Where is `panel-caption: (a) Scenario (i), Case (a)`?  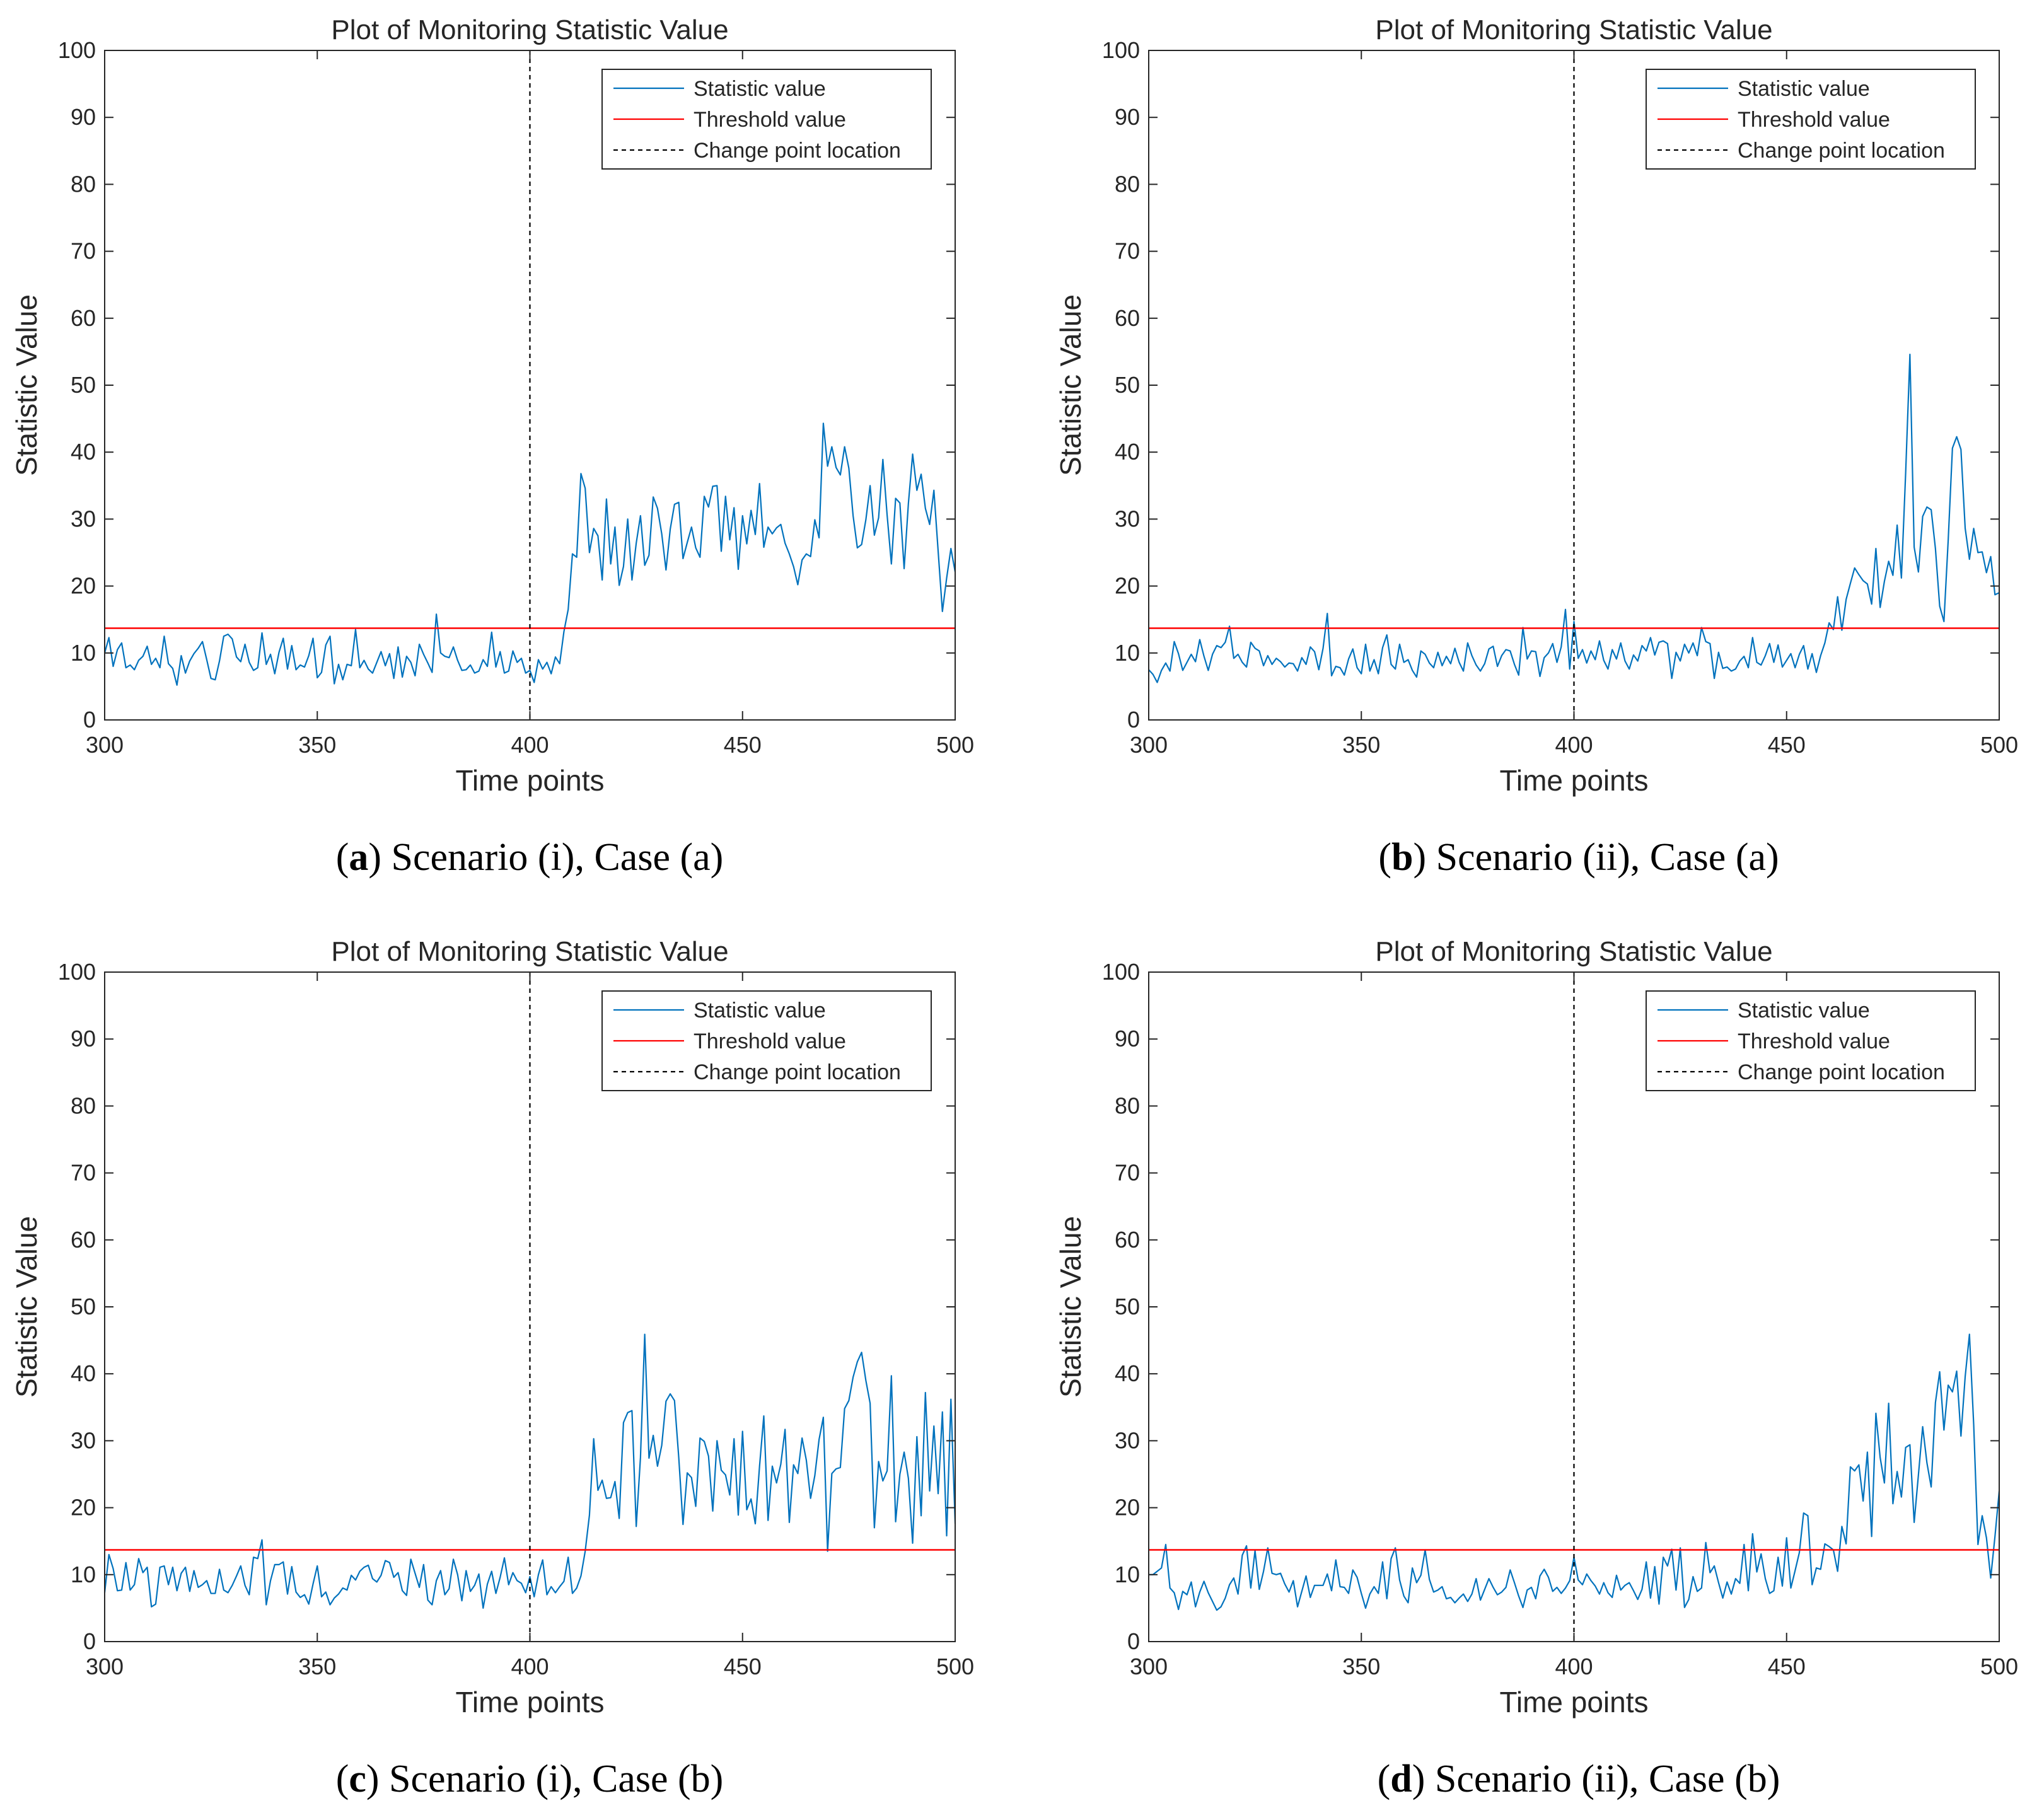 panel-caption: (a) Scenario (i), Case (a) is located at coordinates (530, 857).